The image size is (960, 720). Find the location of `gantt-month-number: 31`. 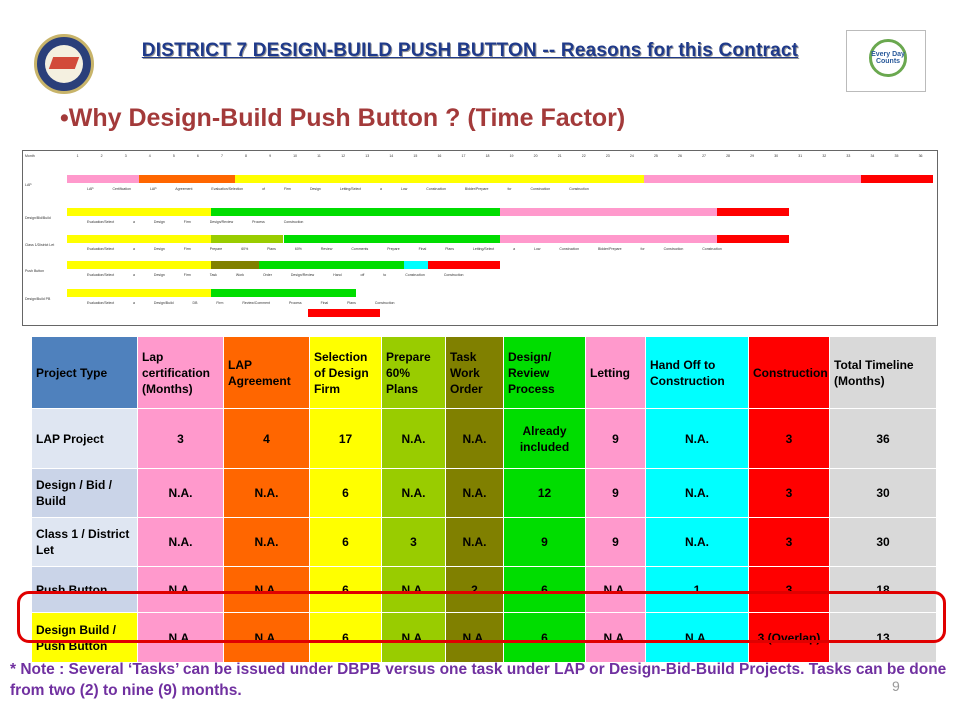

gantt-month-number: 31 is located at coordinates (800, 156).